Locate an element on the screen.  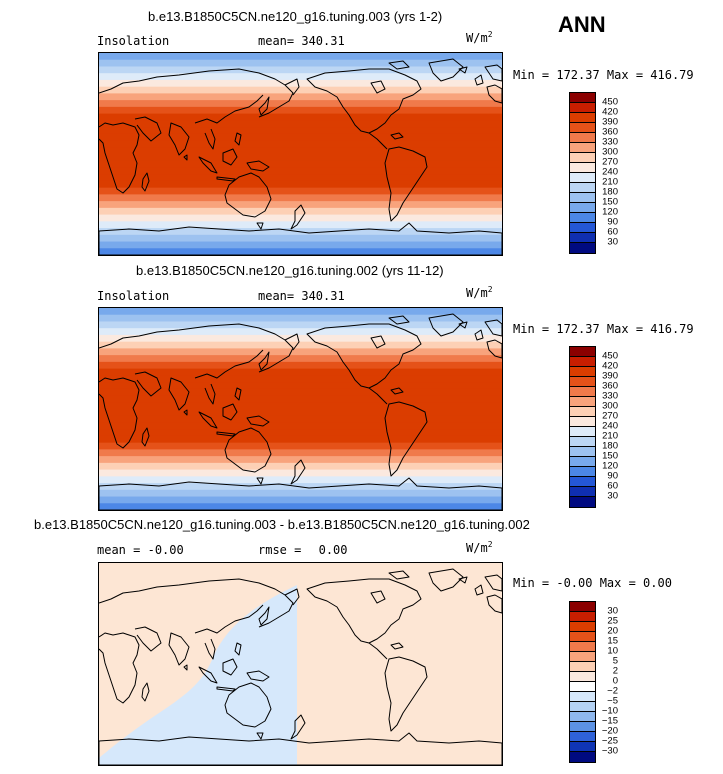
panel-3-mean-label: mean = is located at coordinates (119, 550).